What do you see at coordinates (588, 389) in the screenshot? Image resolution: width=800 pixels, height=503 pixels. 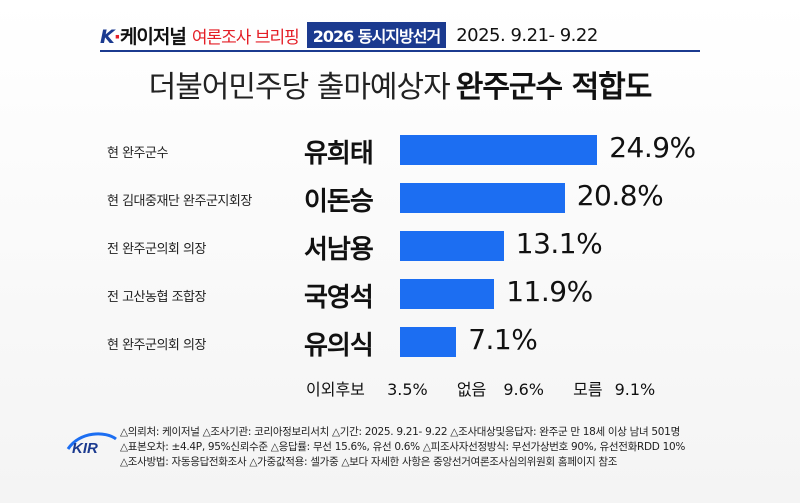 I see `dont-know-label: 모름` at bounding box center [588, 389].